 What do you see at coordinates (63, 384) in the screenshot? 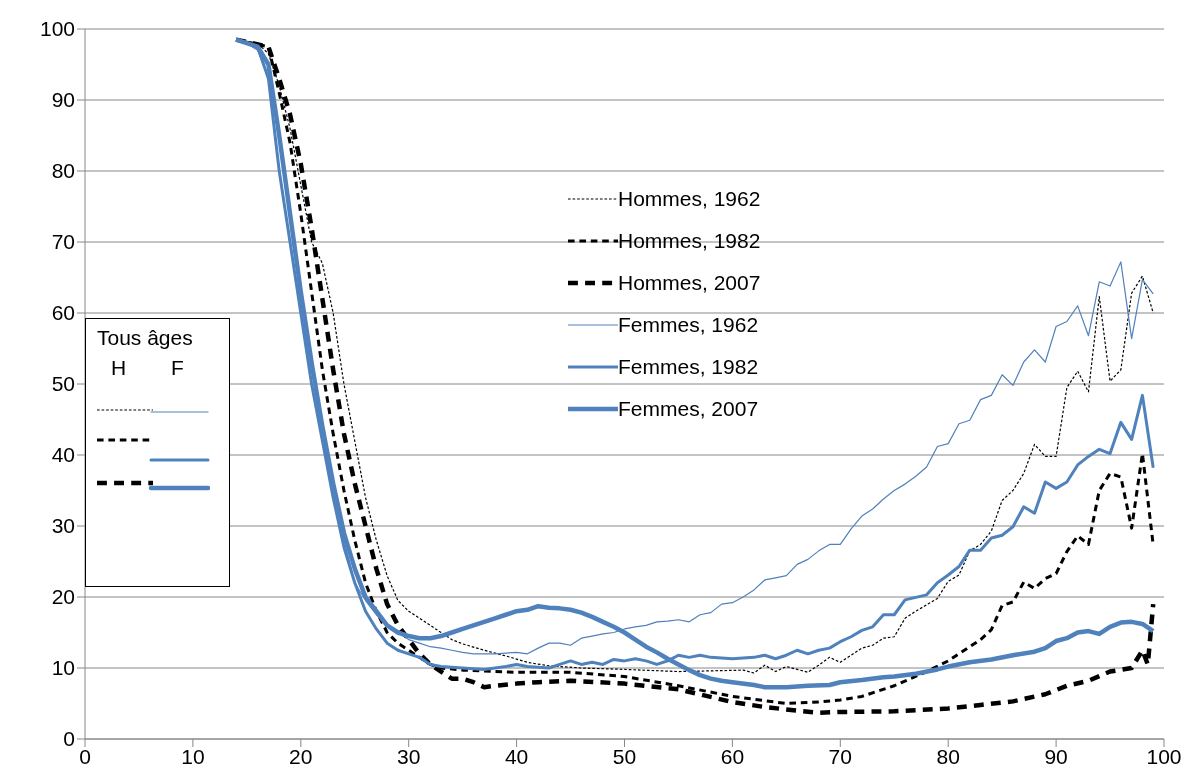
I see `y-tick-label: 50` at bounding box center [63, 384].